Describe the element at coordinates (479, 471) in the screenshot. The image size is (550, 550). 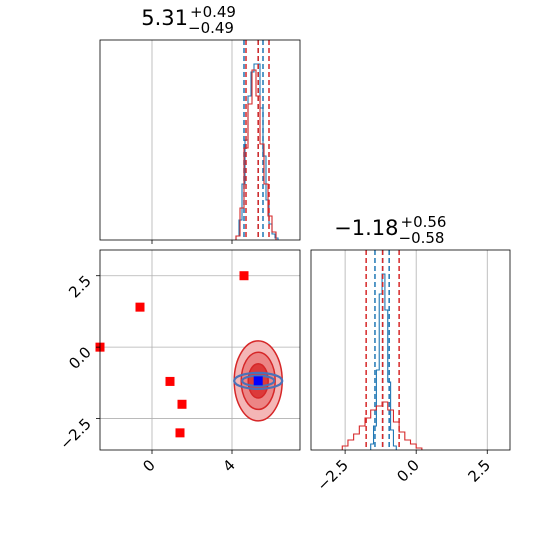
I see `hist2-xtick-label-2: 2.5` at that location.